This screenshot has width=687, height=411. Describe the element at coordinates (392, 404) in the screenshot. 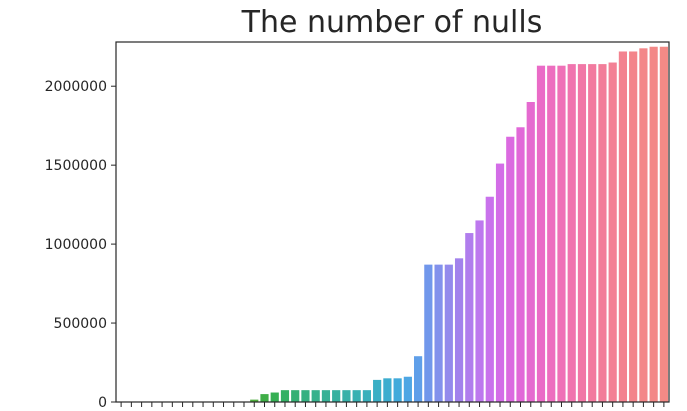

I see `x-axis` at that location.